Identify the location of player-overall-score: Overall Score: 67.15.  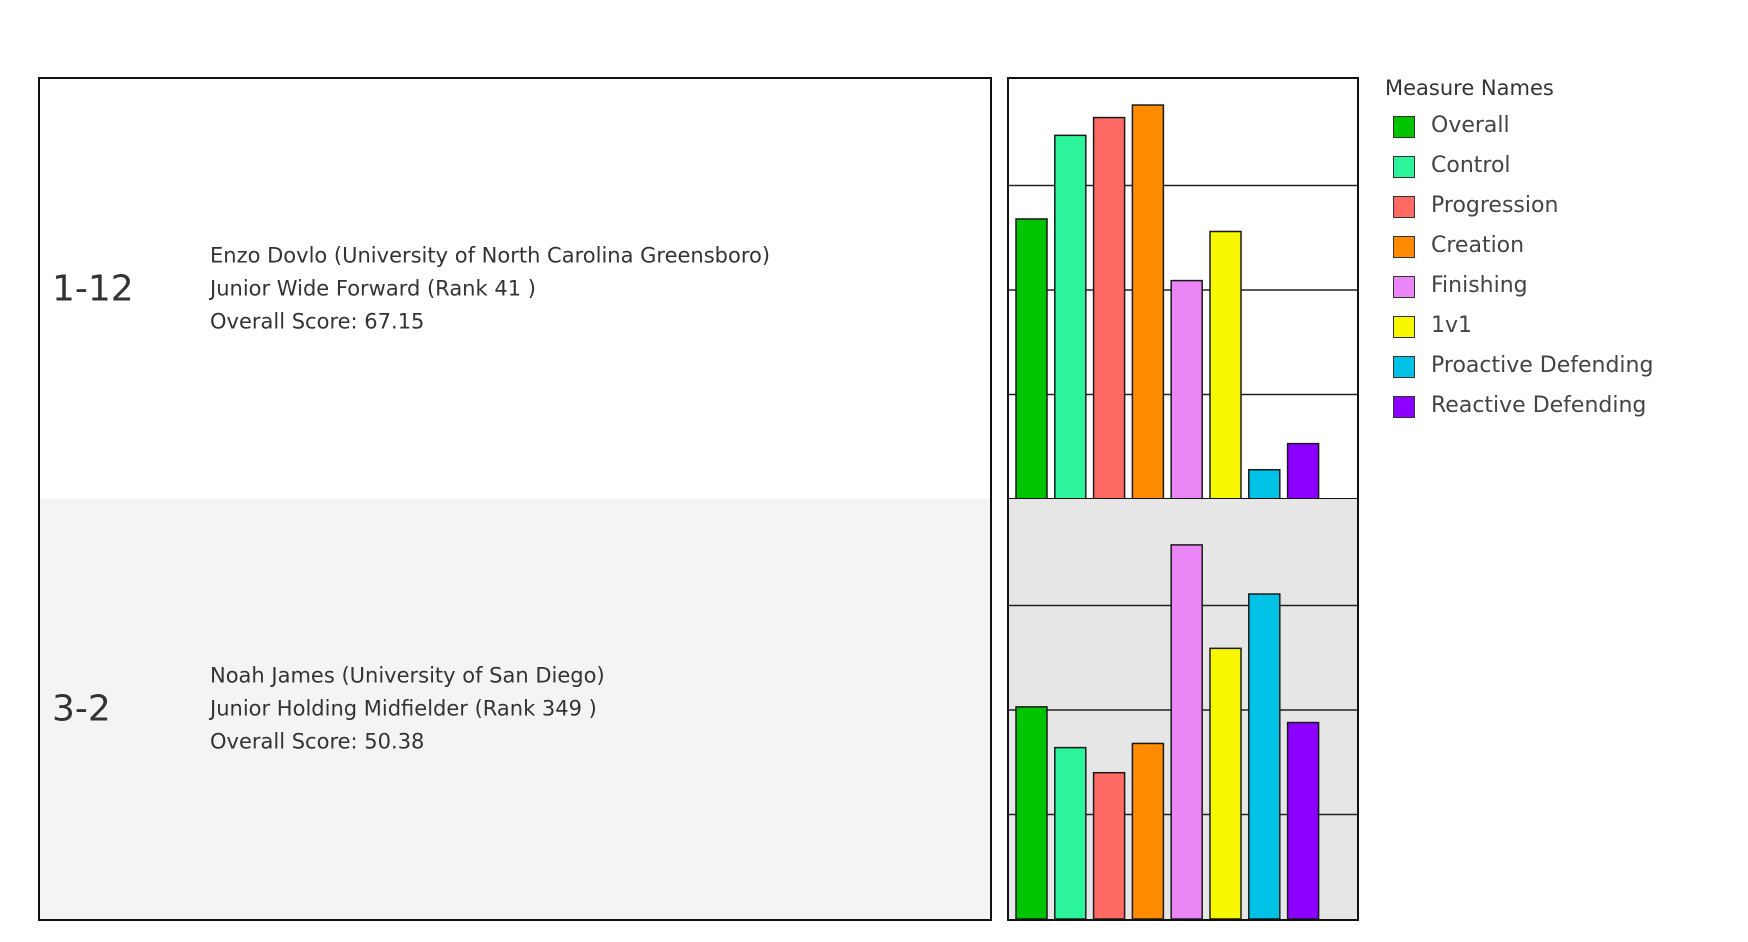
(317, 321).